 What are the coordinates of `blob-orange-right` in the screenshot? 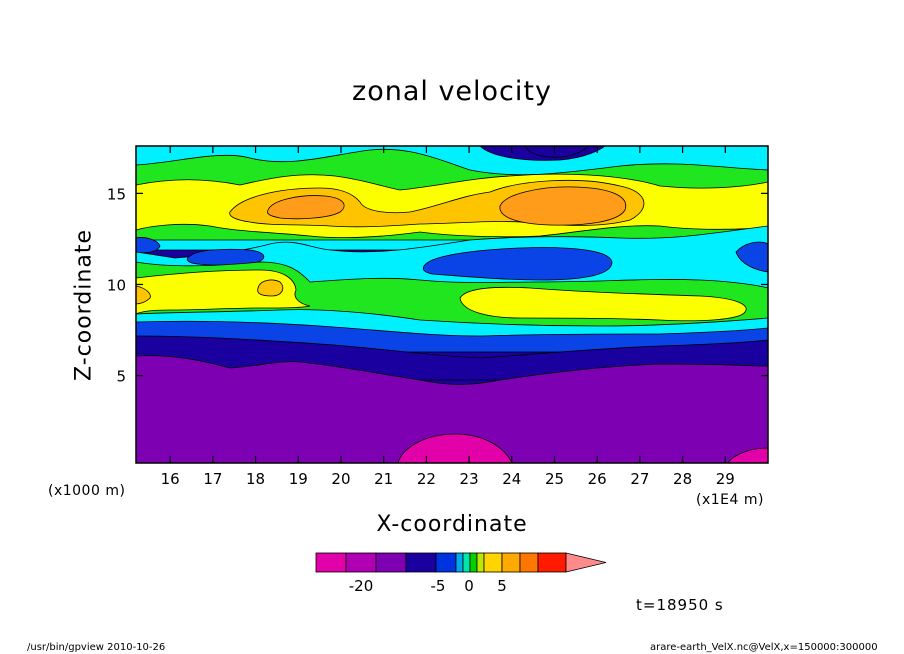 It's located at (563, 206).